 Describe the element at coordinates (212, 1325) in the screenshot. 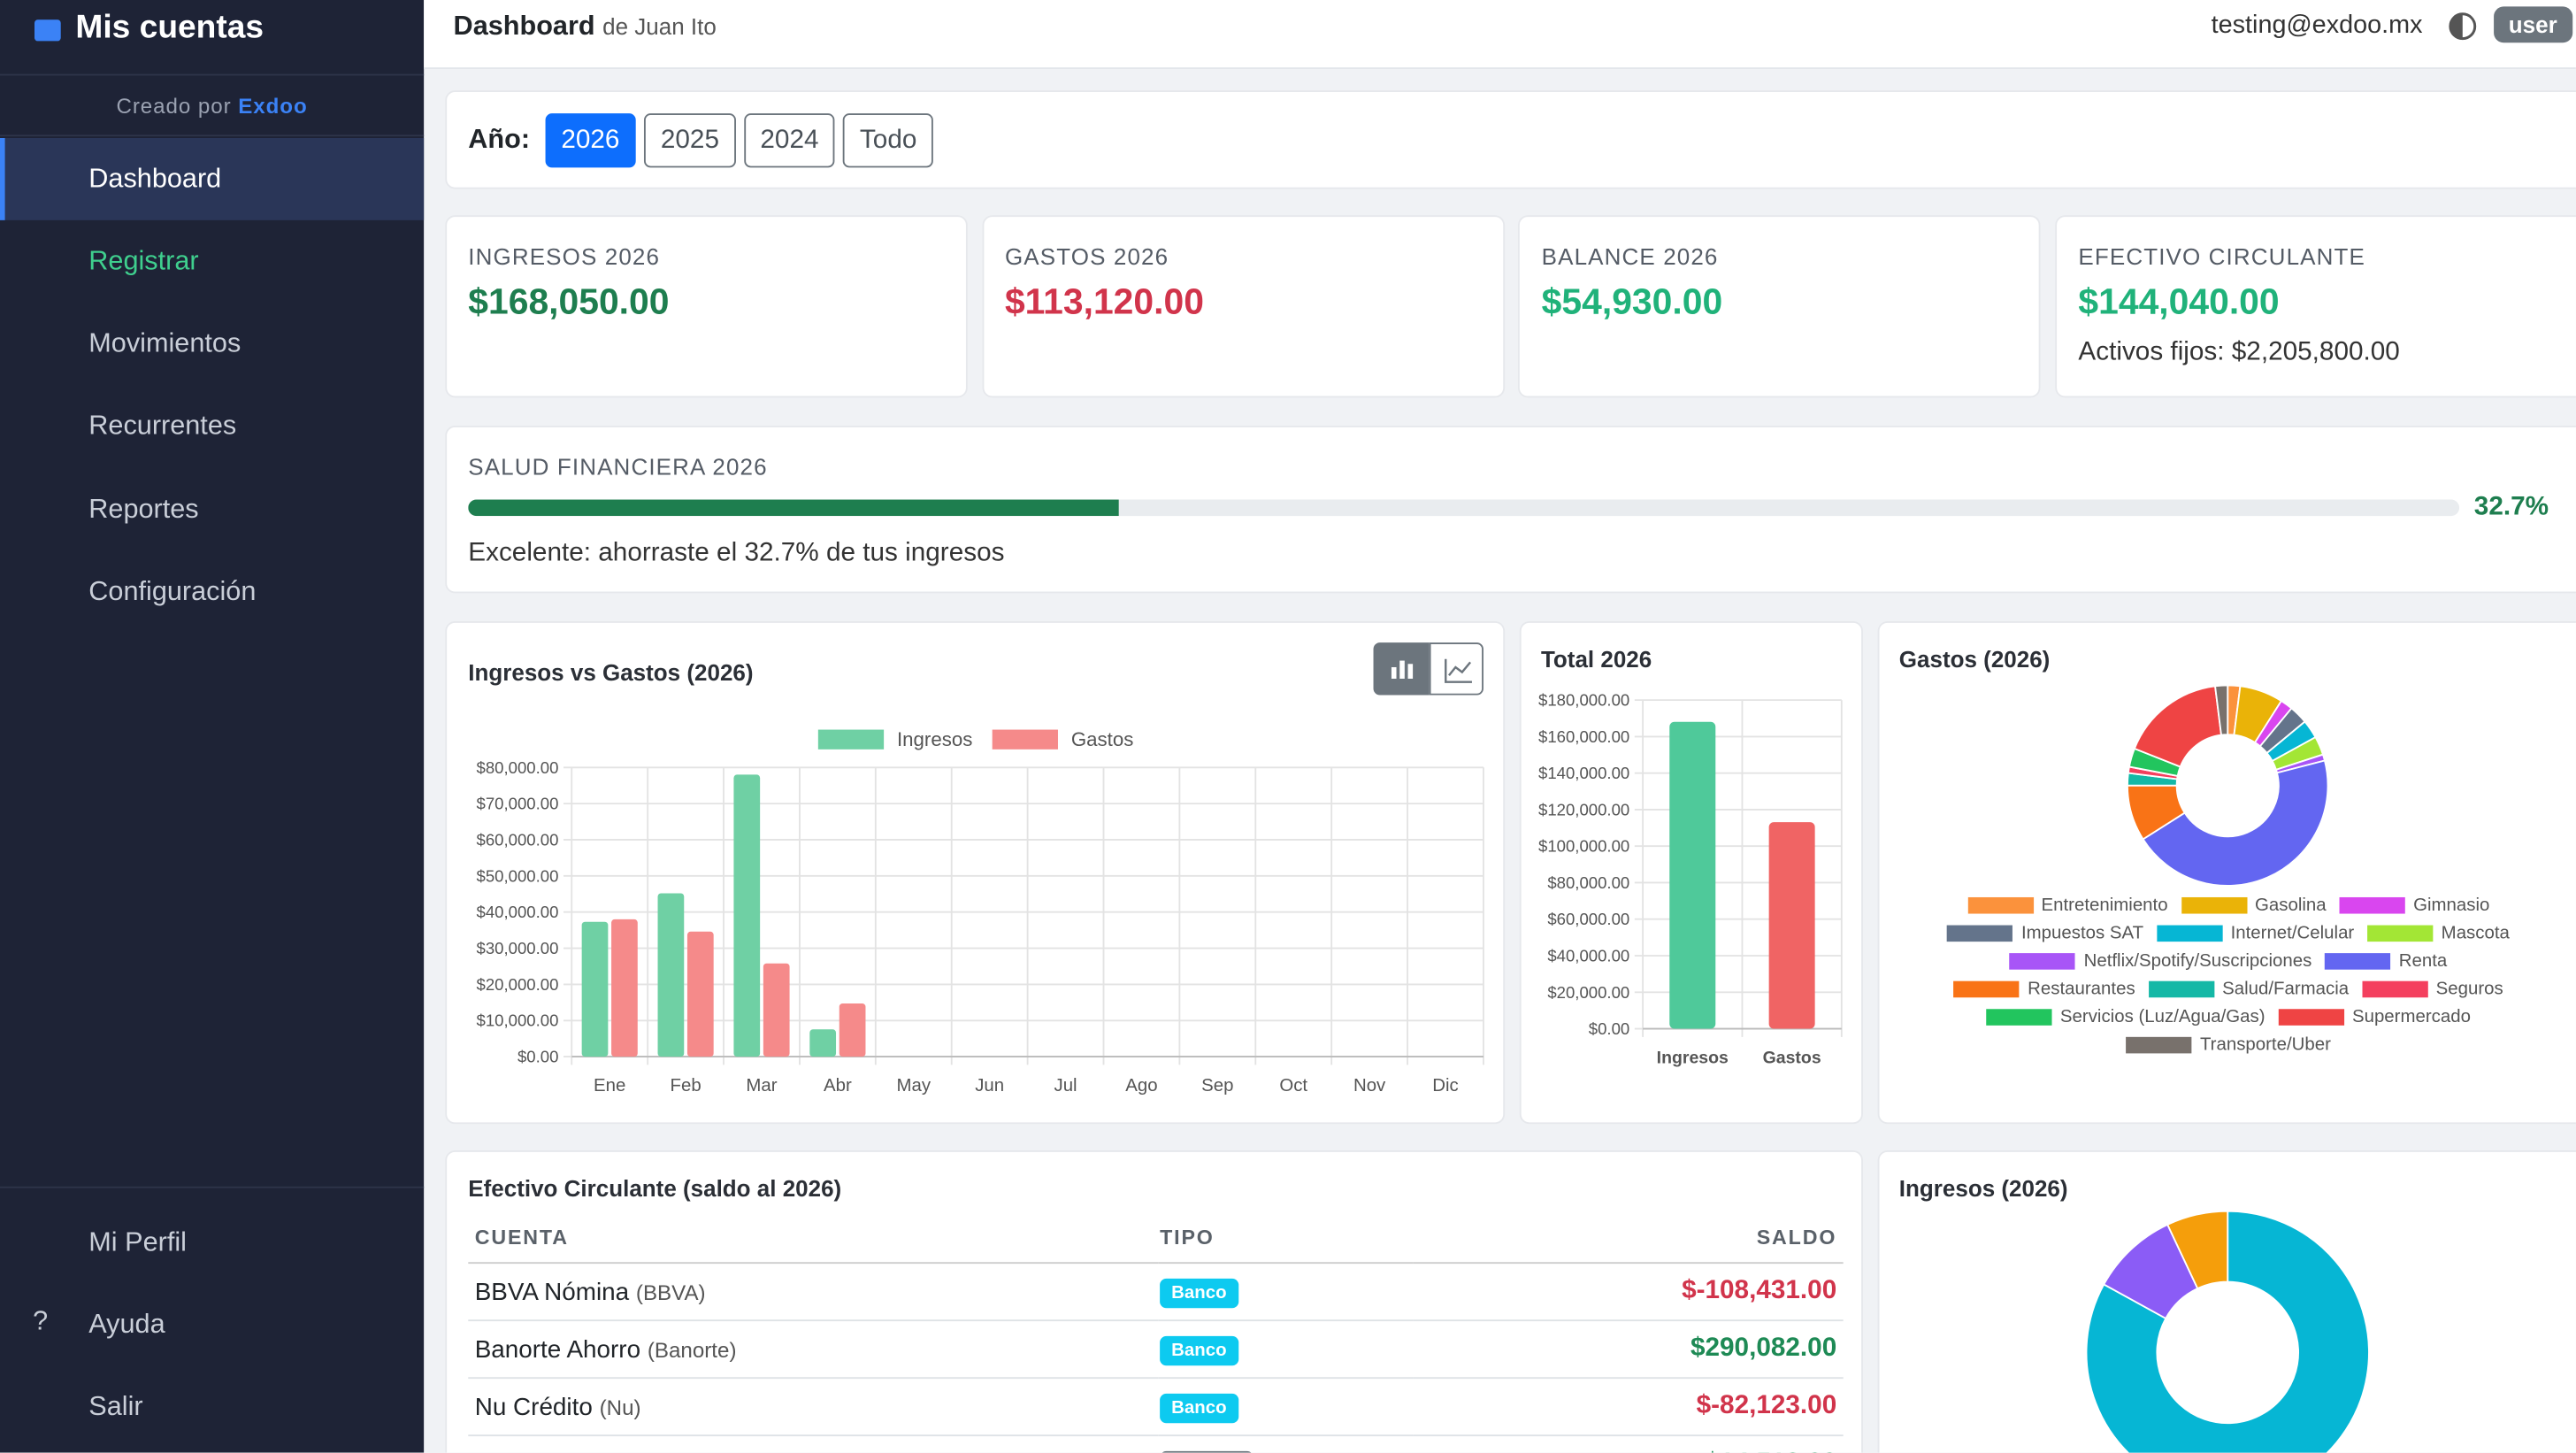

I see `nav-item: ? Ayuda` at that location.